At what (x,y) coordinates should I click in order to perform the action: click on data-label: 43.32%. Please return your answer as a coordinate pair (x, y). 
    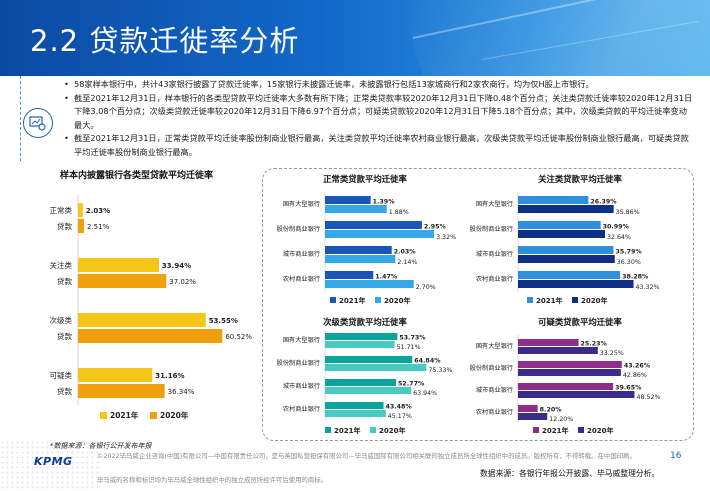
    Looking at the image, I should click on (648, 287).